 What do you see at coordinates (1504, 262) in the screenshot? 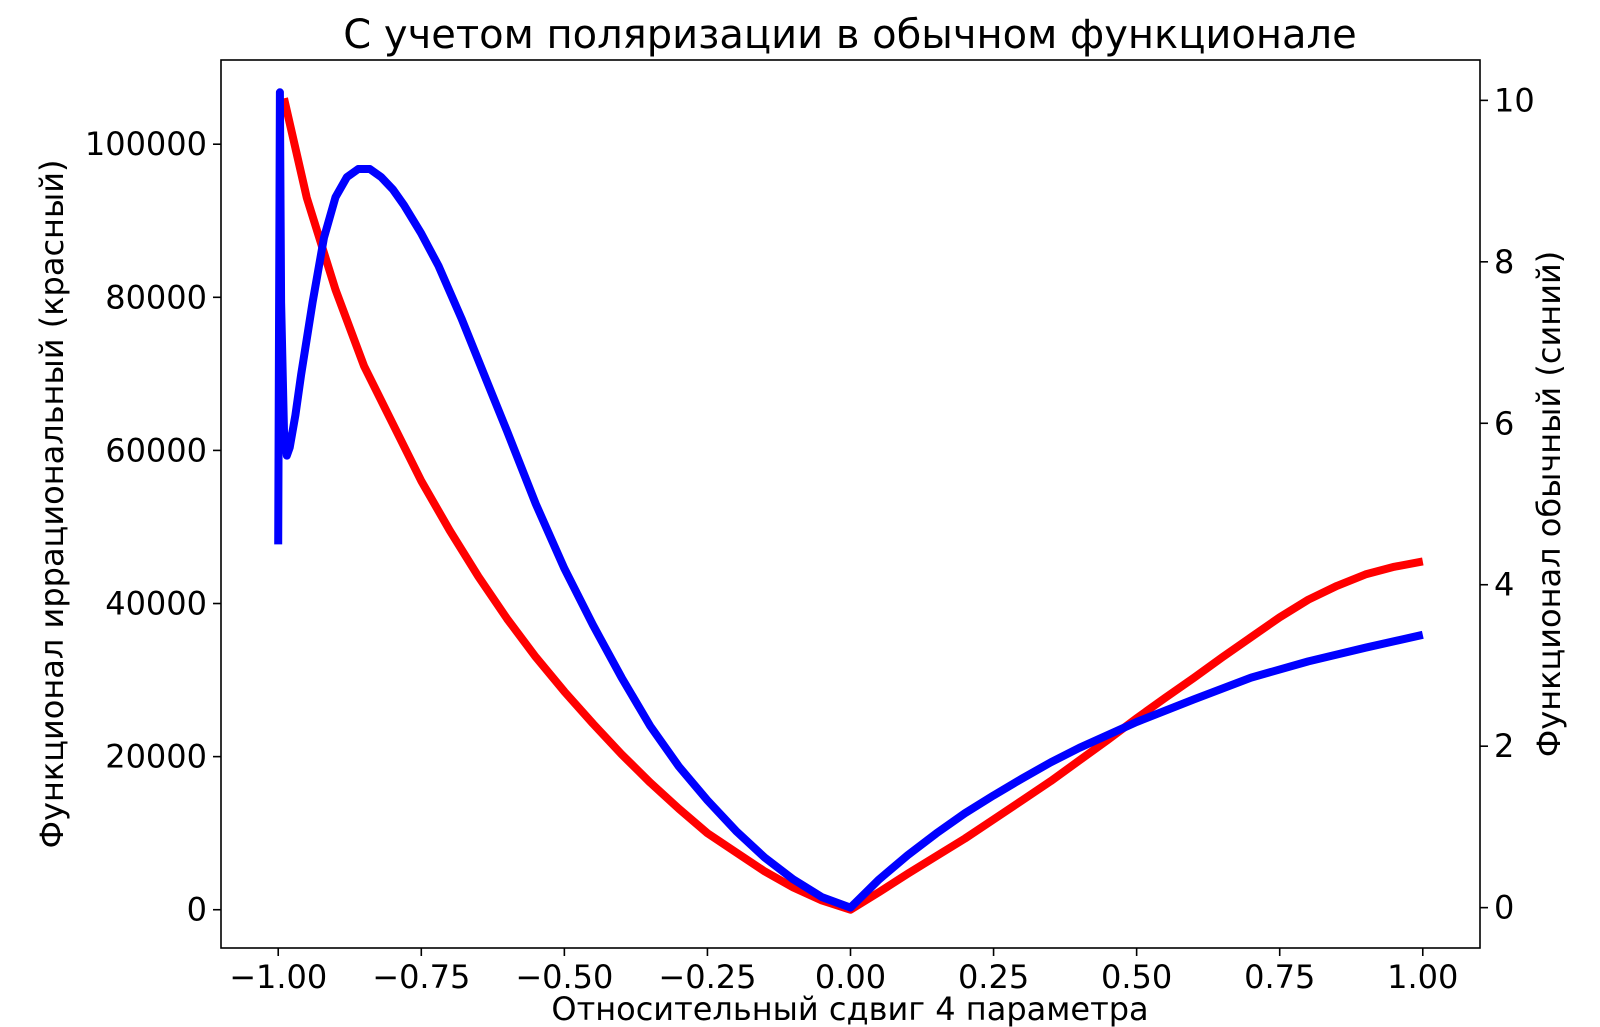
I see `y-right-tick-label: 8` at bounding box center [1504, 262].